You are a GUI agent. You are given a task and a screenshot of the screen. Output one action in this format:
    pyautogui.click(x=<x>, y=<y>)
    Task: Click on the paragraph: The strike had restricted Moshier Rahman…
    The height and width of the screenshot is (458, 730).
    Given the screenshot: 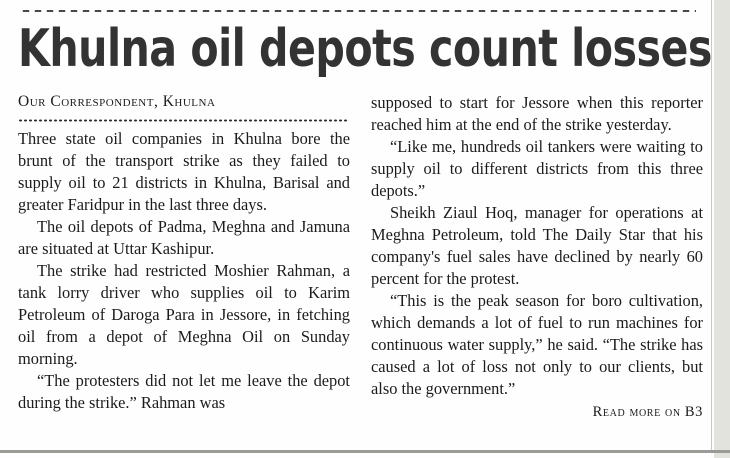 What is the action you would take?
    pyautogui.click(x=184, y=314)
    